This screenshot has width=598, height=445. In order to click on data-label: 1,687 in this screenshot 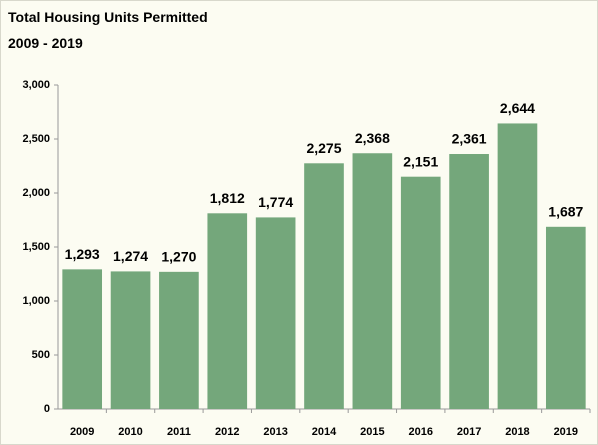, I will do `click(565, 212)`.